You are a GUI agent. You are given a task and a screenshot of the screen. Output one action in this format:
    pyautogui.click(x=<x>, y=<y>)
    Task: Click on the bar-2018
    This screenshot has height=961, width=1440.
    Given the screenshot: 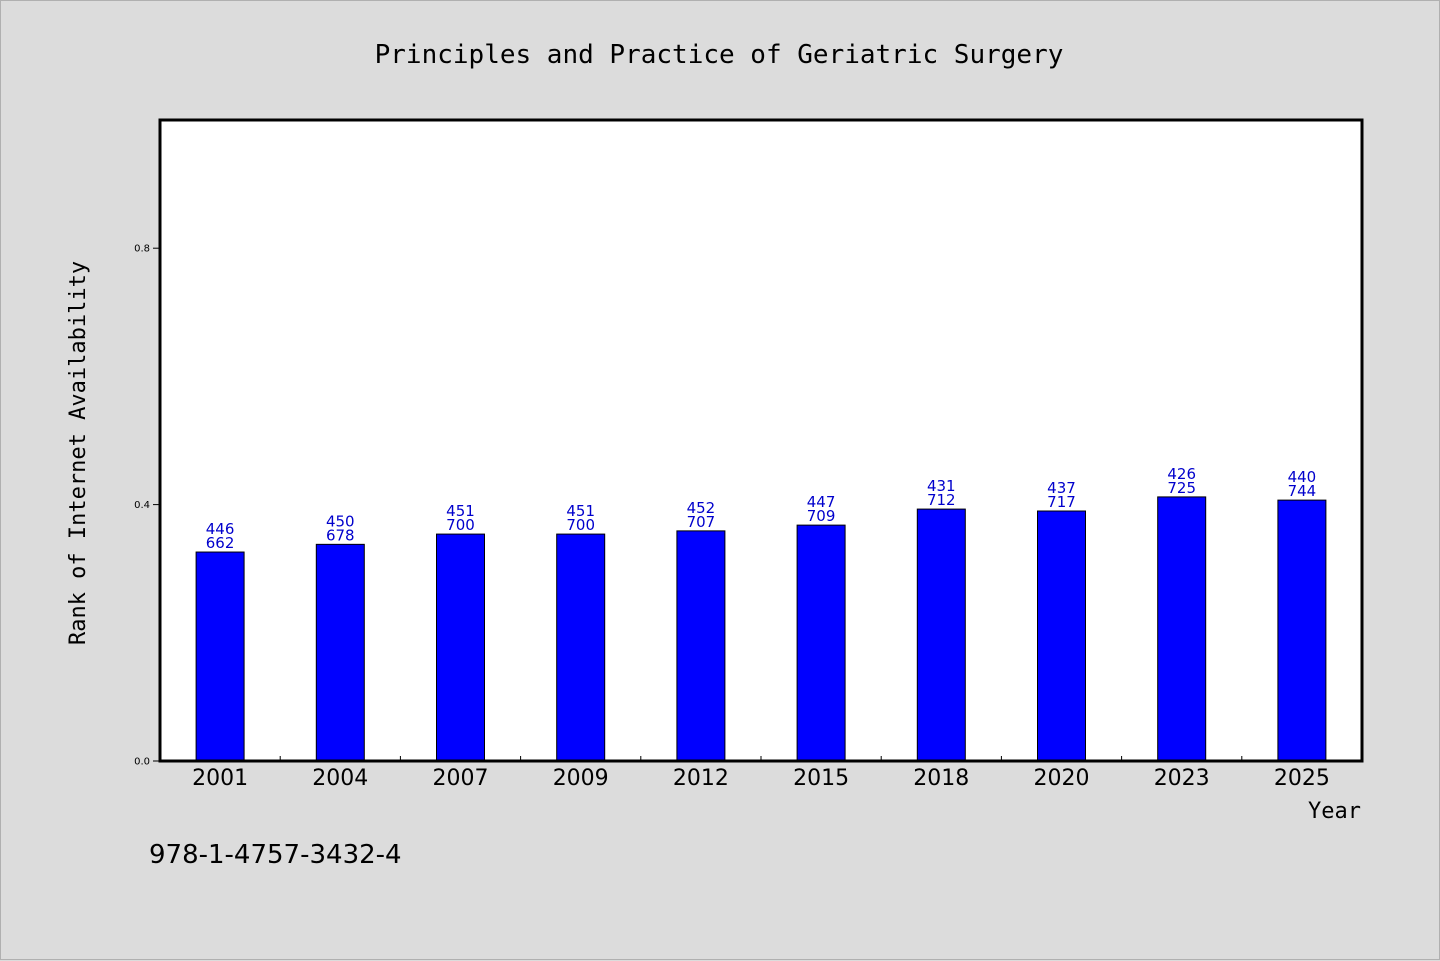 What is the action you would take?
    pyautogui.click(x=941, y=635)
    